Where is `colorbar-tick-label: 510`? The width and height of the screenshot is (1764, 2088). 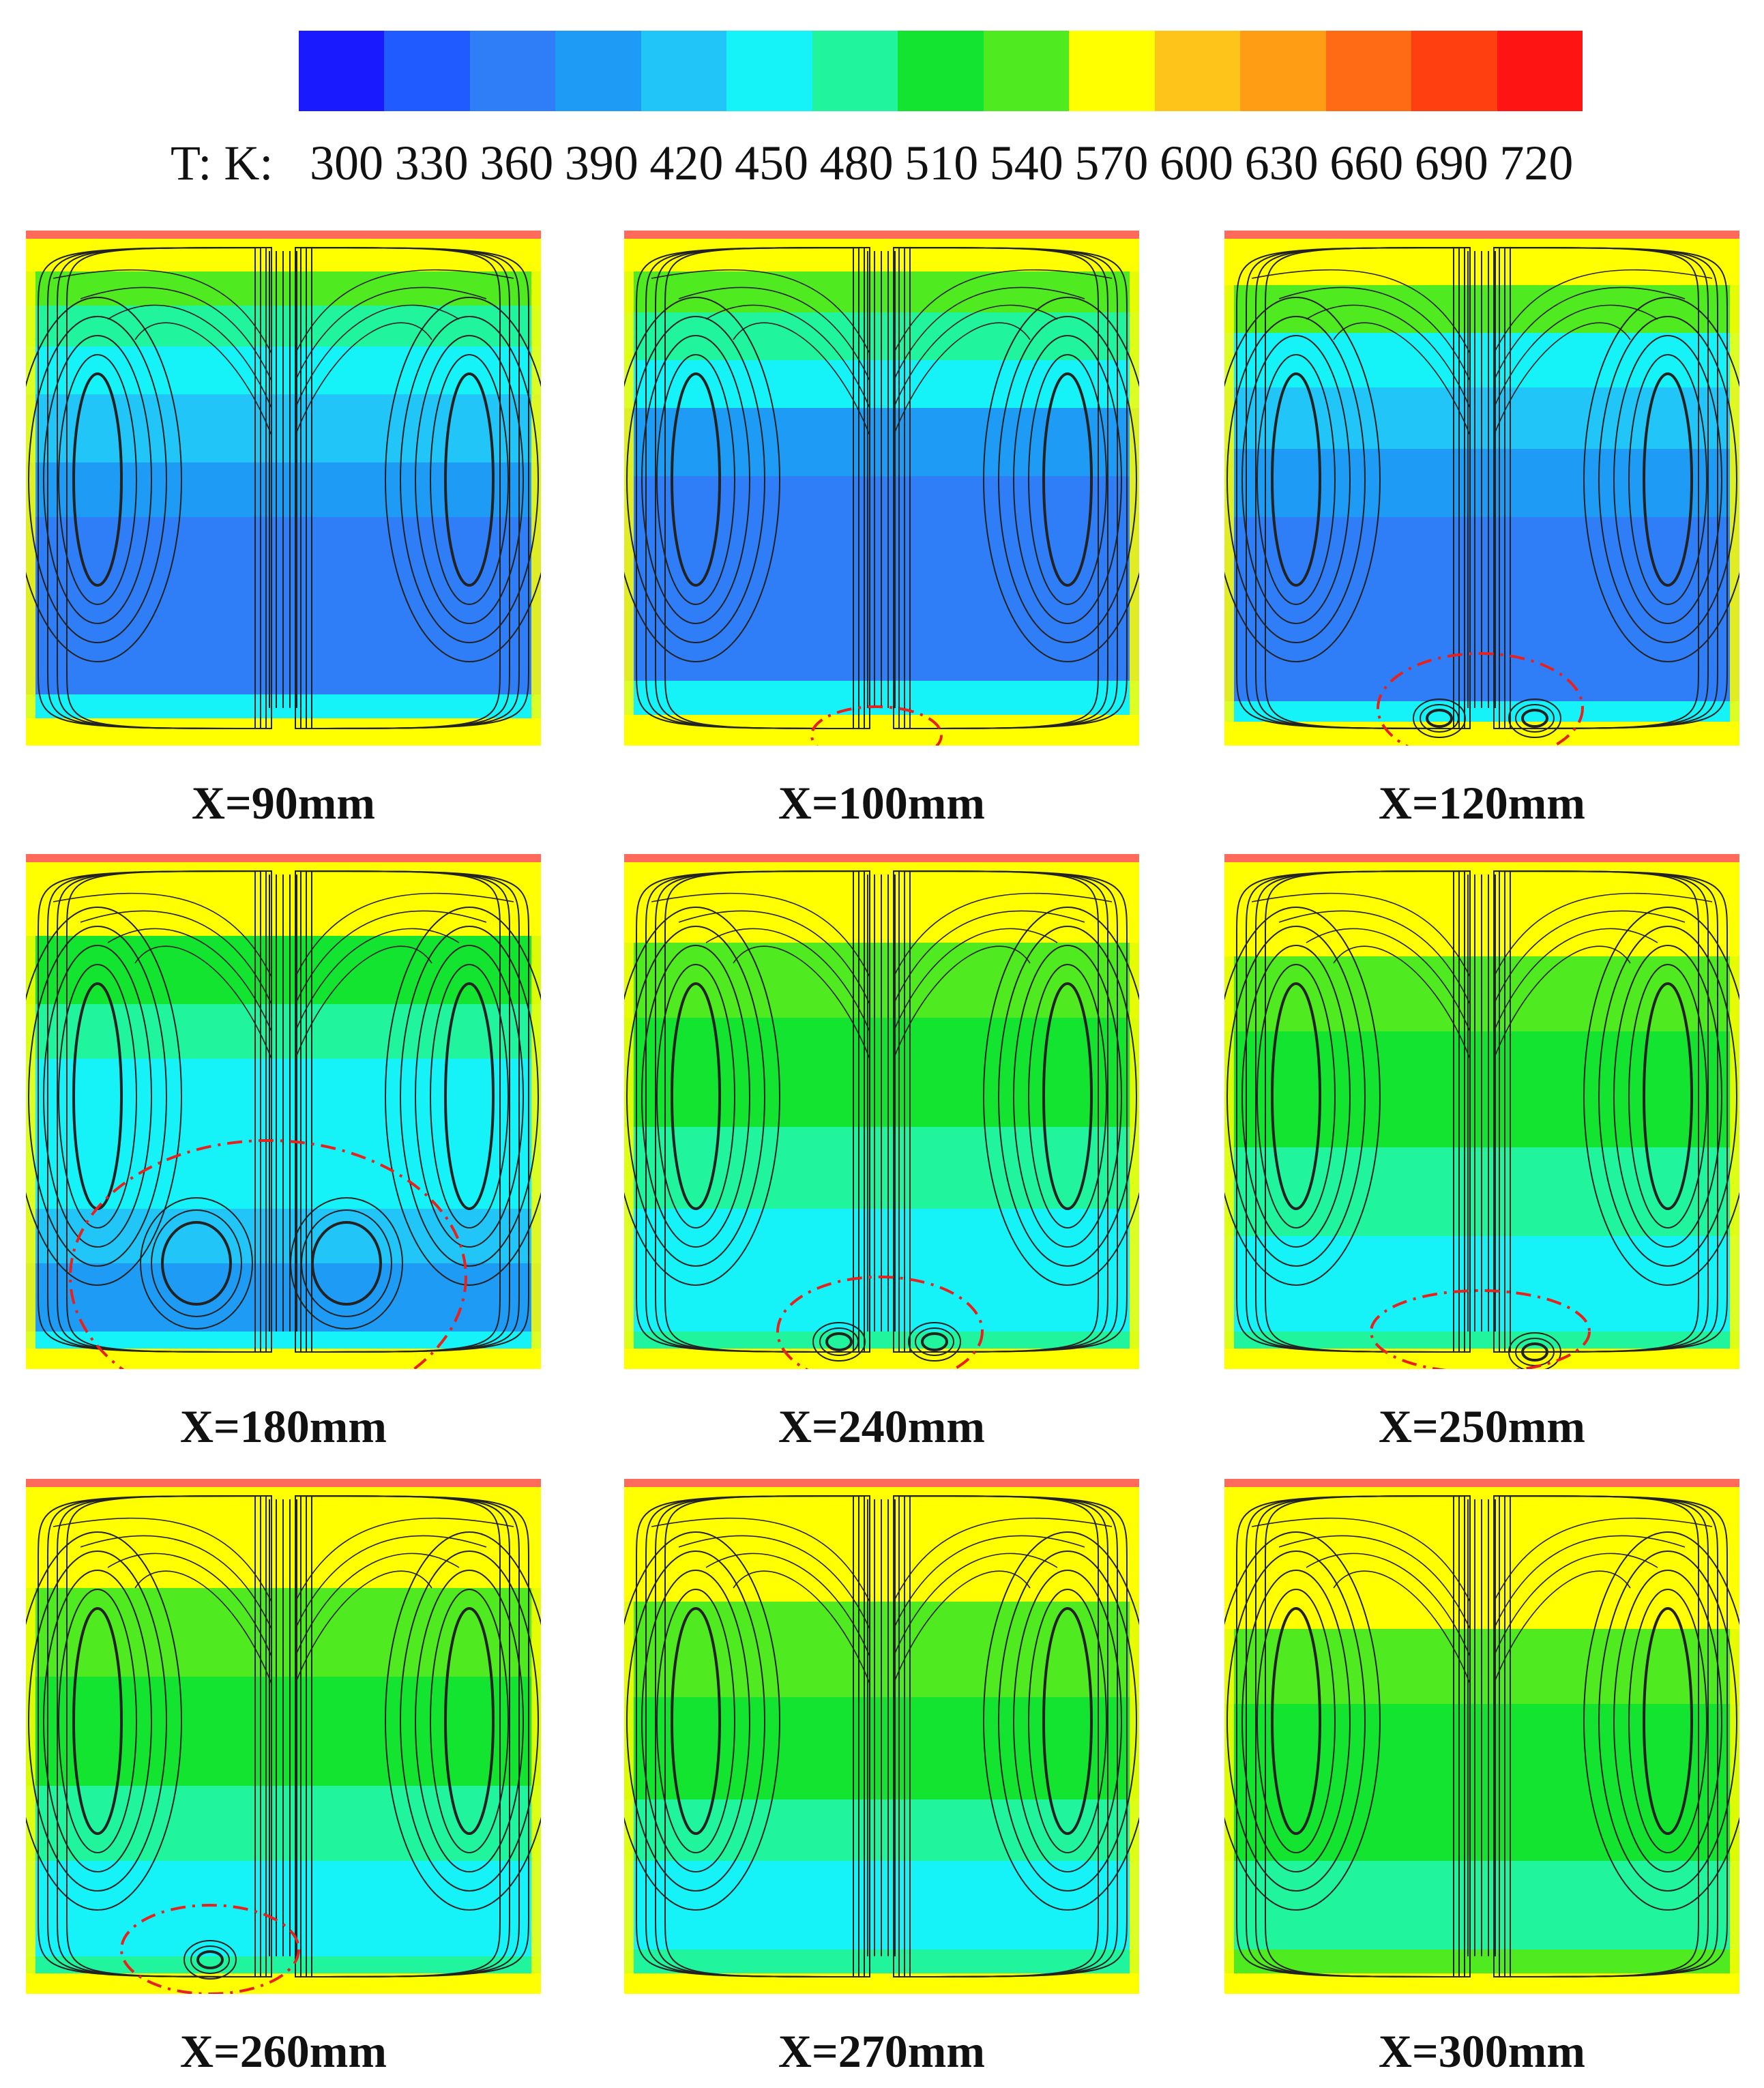 colorbar-tick-label: 510 is located at coordinates (942, 163).